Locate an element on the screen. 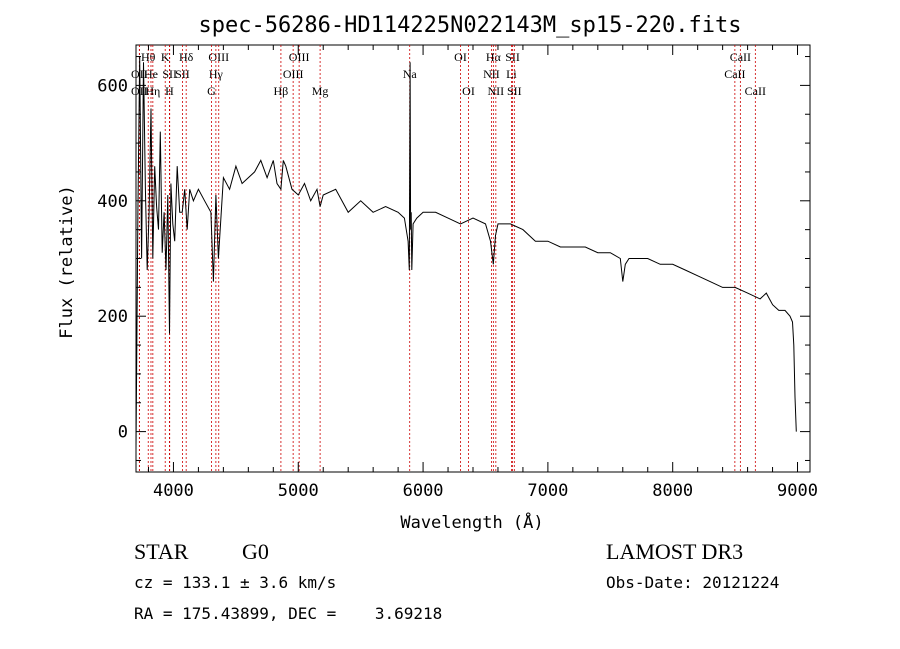 The image size is (900, 649). line-marker-label: He is located at coordinates (151, 74).